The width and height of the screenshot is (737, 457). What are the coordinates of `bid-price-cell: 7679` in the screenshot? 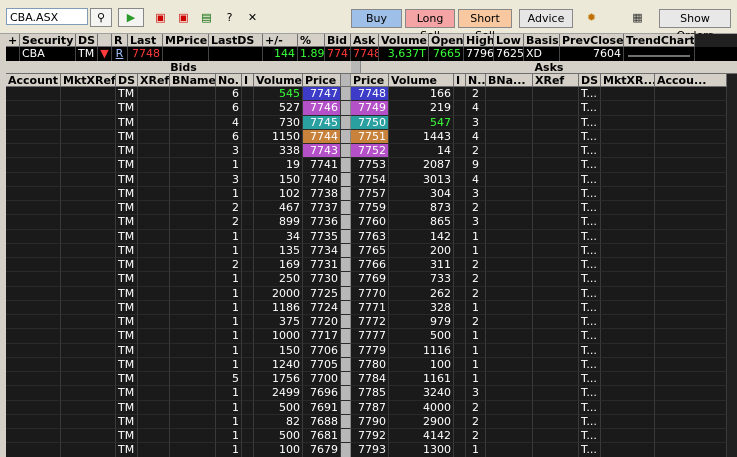 It's located at (322, 450).